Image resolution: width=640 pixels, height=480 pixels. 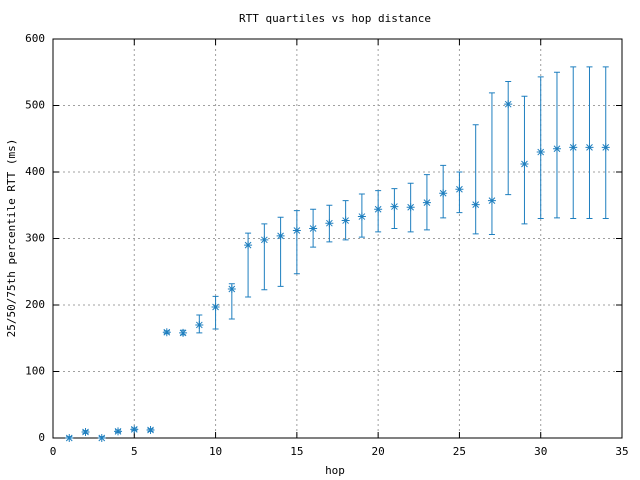 I want to click on y-tick-label: 400, so click(x=35, y=171).